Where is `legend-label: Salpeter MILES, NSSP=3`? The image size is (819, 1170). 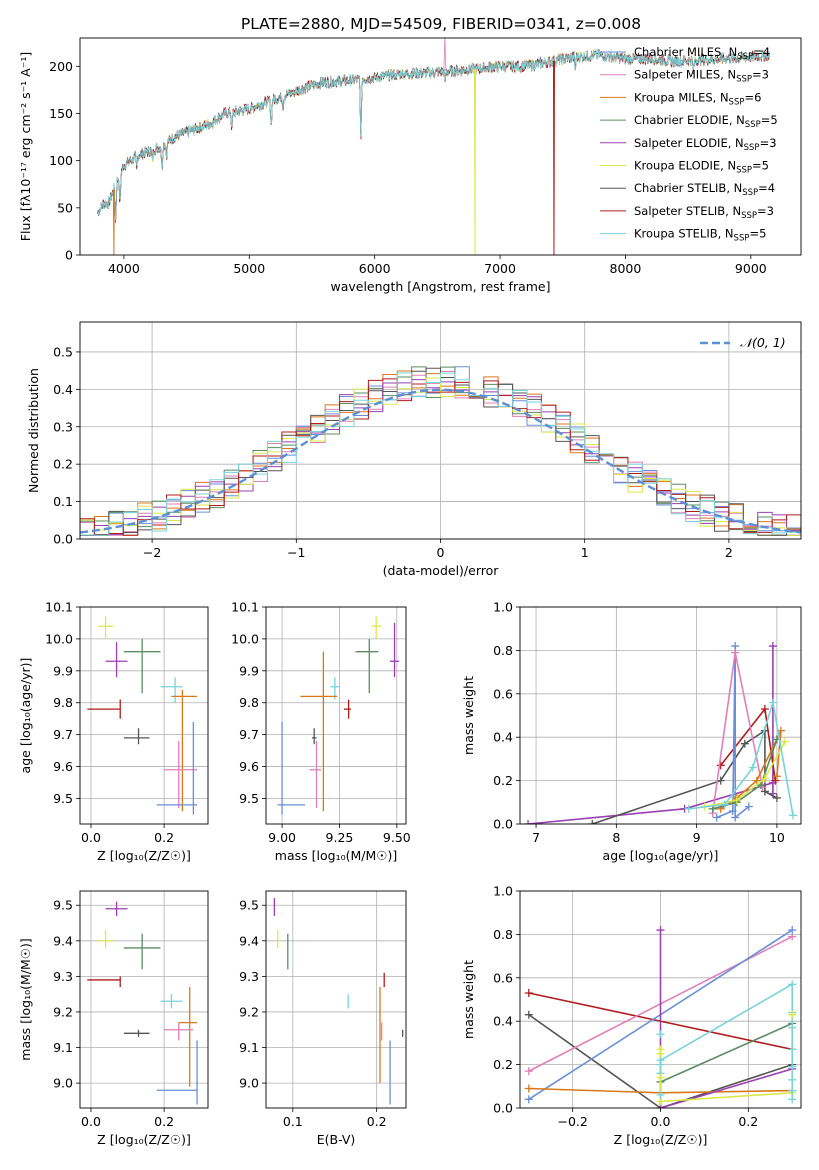
legend-label: Salpeter MILES, NSSP=3 is located at coordinates (701, 76).